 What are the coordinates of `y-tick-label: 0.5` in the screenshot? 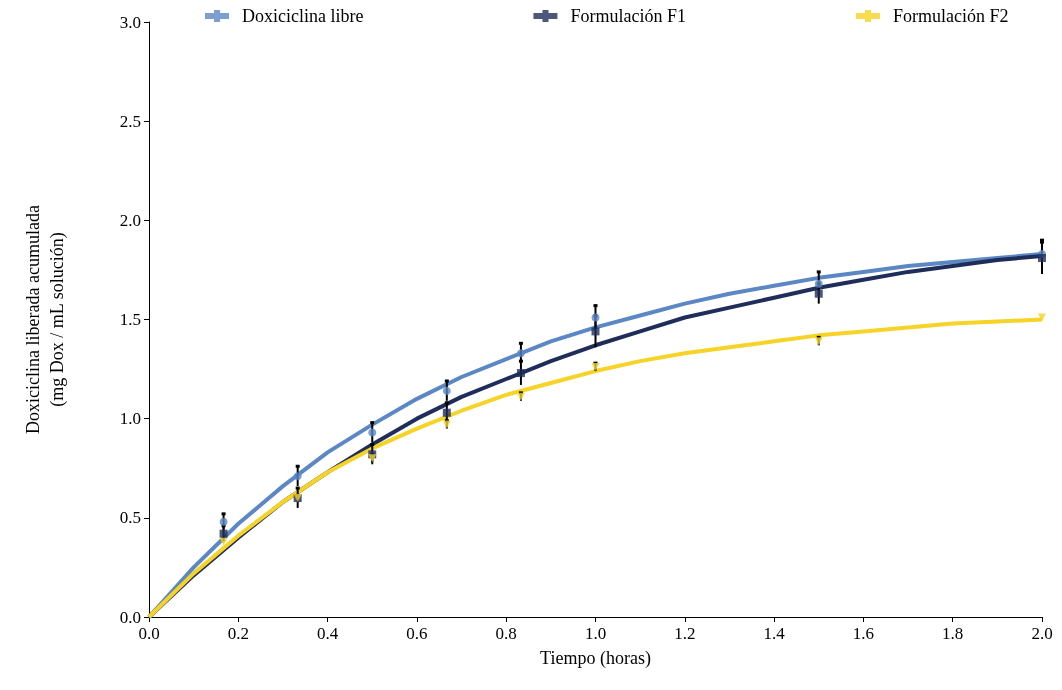 It's located at (130, 518).